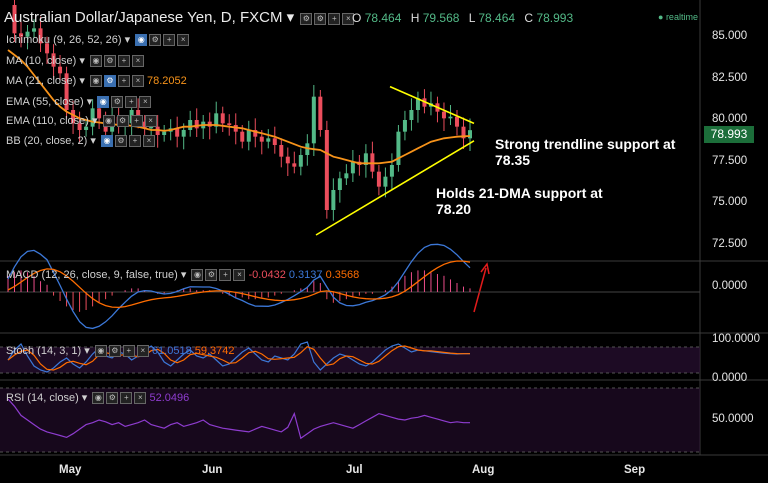 The height and width of the screenshot is (483, 768). Describe the element at coordinates (290, 17) in the screenshot. I see `dropdown-icon: ▾` at that location.